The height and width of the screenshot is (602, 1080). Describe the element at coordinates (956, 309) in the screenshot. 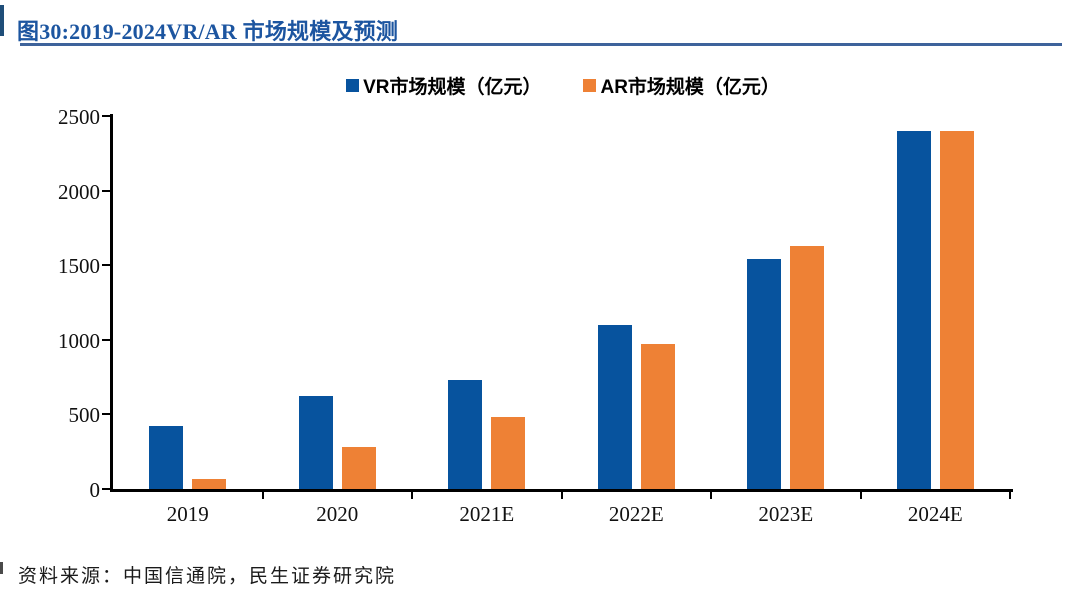

I see `bar-ar-2024E` at that location.